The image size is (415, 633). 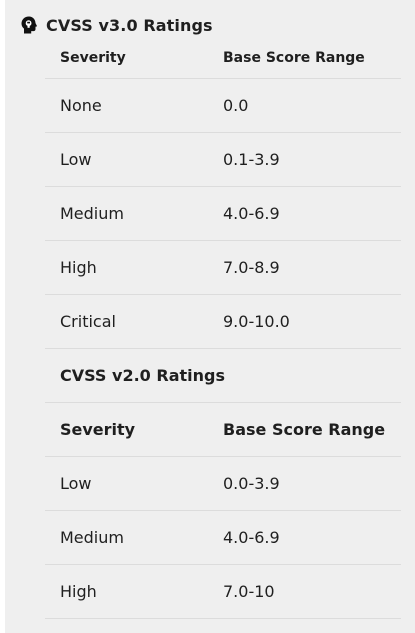 I want to click on table-row: Low 0.1-3.9, so click(x=223, y=160).